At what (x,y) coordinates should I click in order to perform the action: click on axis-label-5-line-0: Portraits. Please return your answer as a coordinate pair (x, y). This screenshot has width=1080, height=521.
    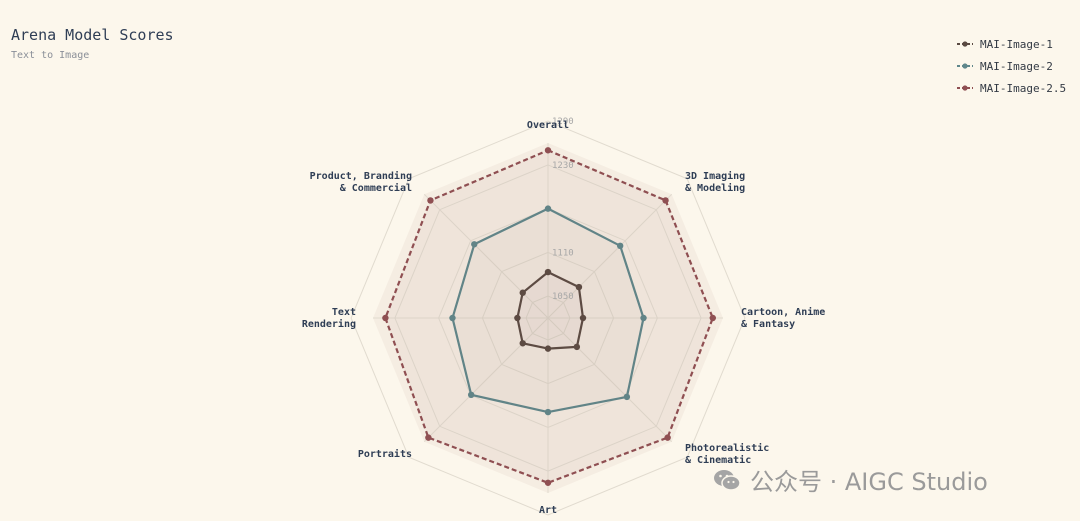
    Looking at the image, I should click on (385, 454).